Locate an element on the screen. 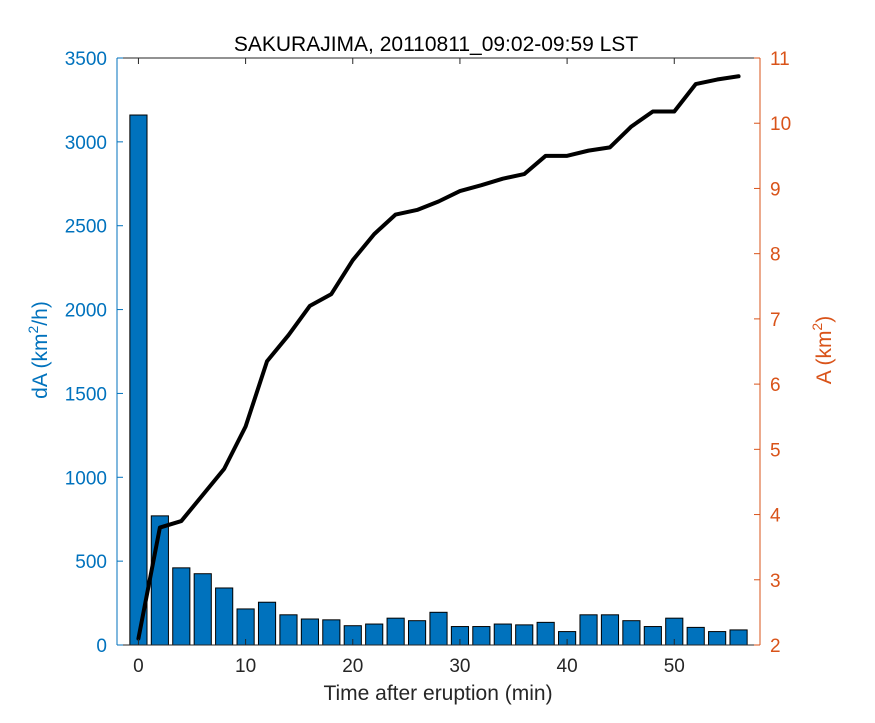 The width and height of the screenshot is (875, 723). right-tick-label-2: 2 is located at coordinates (775, 646).